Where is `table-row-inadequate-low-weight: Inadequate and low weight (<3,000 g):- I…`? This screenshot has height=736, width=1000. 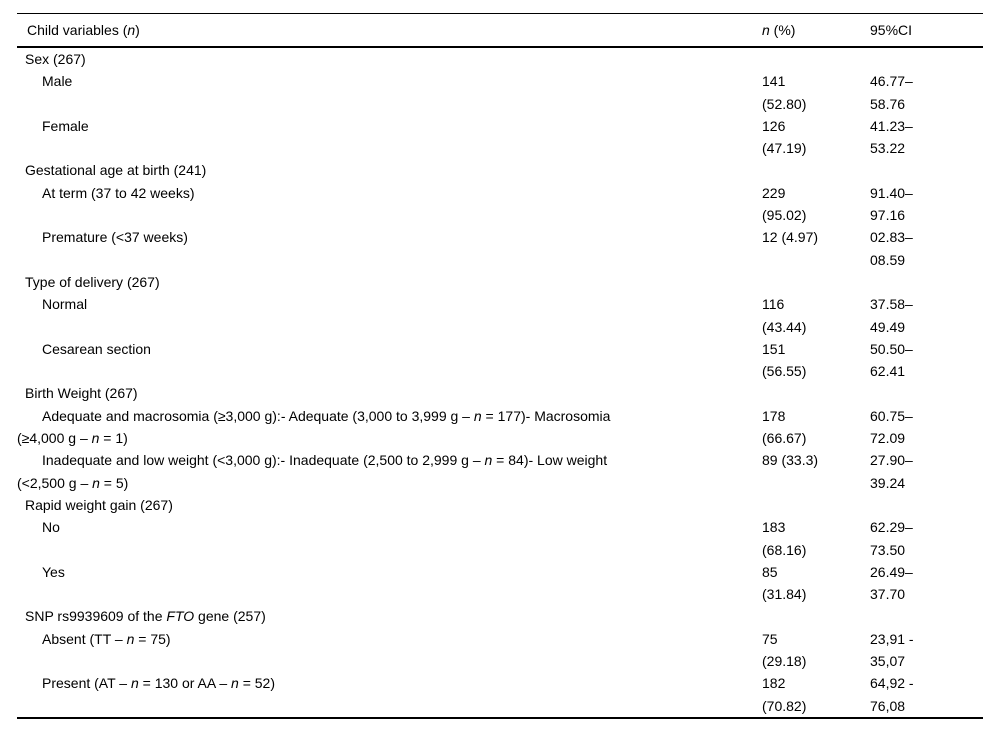
table-row-inadequate-low-weight: Inadequate and low weight (<3,000 g):- I… is located at coordinates (500, 471).